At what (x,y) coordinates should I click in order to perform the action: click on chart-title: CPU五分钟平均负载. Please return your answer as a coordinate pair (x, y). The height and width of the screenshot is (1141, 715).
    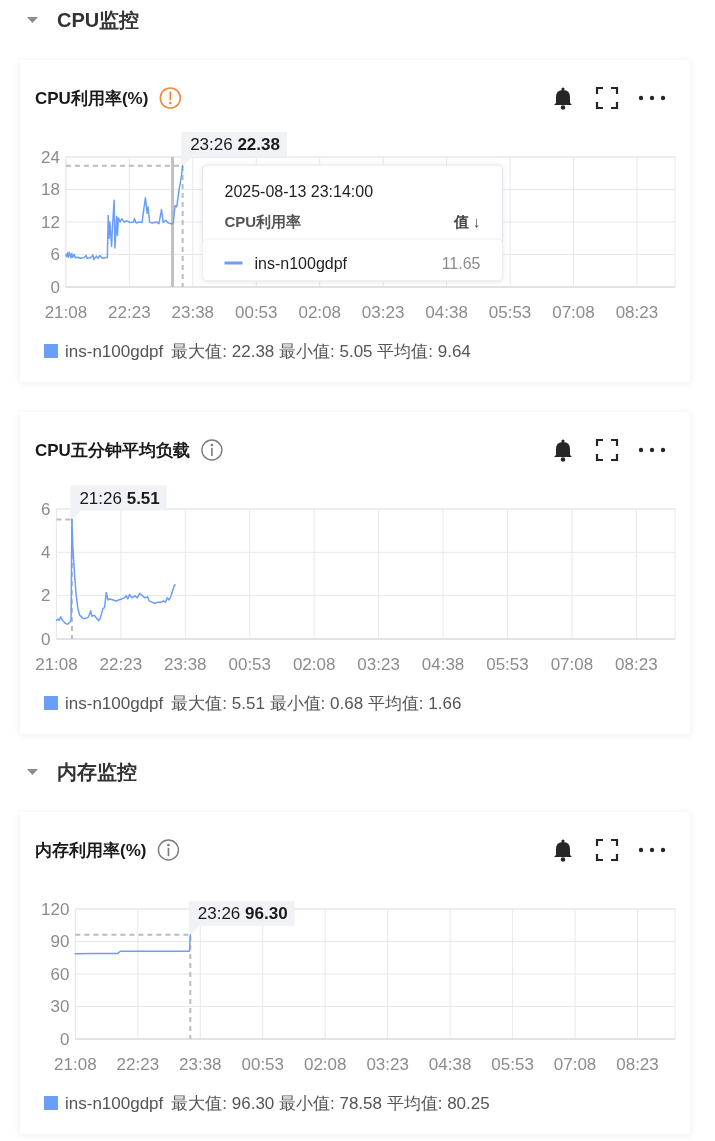
    Looking at the image, I should click on (112, 450).